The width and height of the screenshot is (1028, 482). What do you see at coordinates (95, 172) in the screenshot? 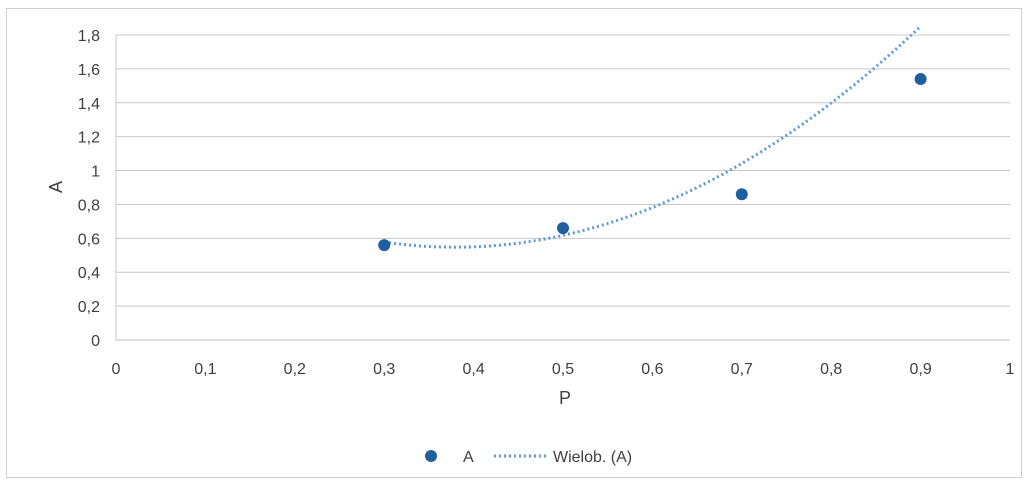
I see `y-tick-label-5: 1` at bounding box center [95, 172].